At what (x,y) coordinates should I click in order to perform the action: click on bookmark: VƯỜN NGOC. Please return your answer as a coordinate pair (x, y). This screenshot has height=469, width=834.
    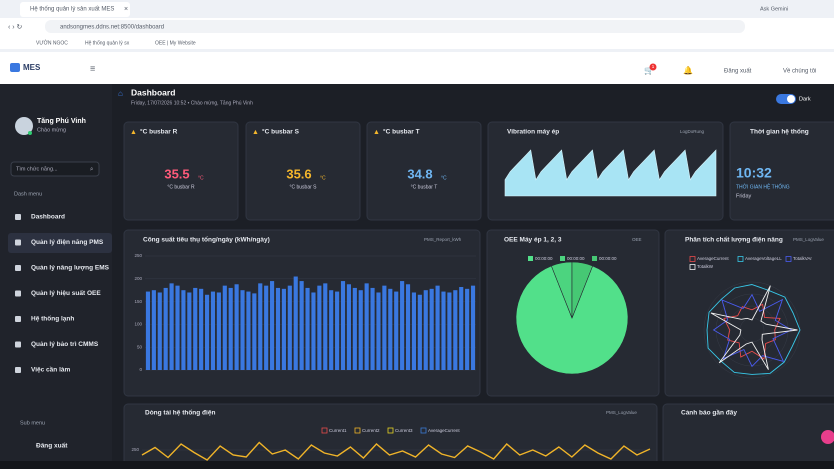
    Looking at the image, I should click on (52, 42).